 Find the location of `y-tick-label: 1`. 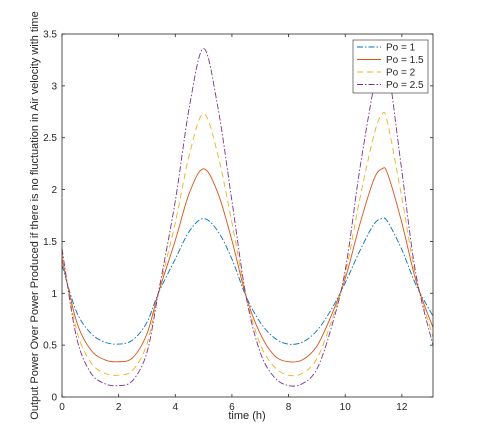

y-tick-label: 1 is located at coordinates (54, 294).